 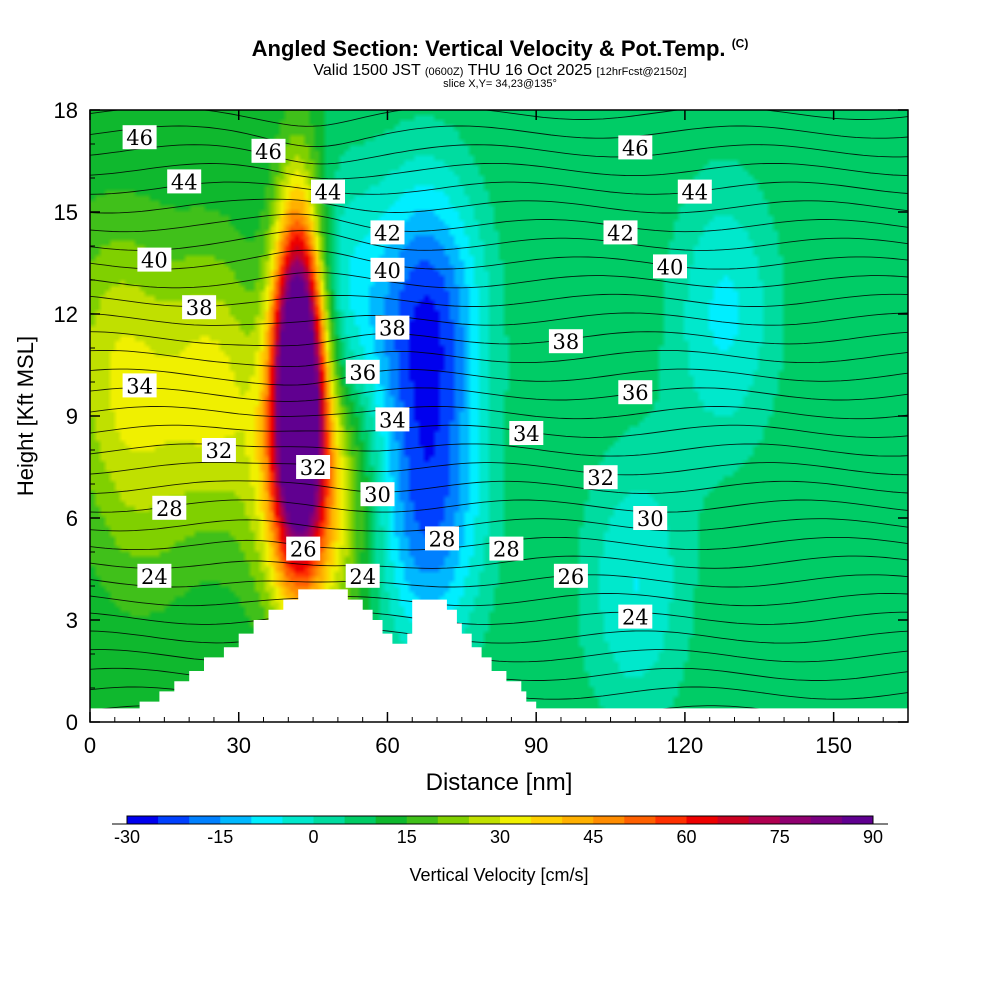 What do you see at coordinates (72, 518) in the screenshot?
I see `y-tick-label: 6` at bounding box center [72, 518].